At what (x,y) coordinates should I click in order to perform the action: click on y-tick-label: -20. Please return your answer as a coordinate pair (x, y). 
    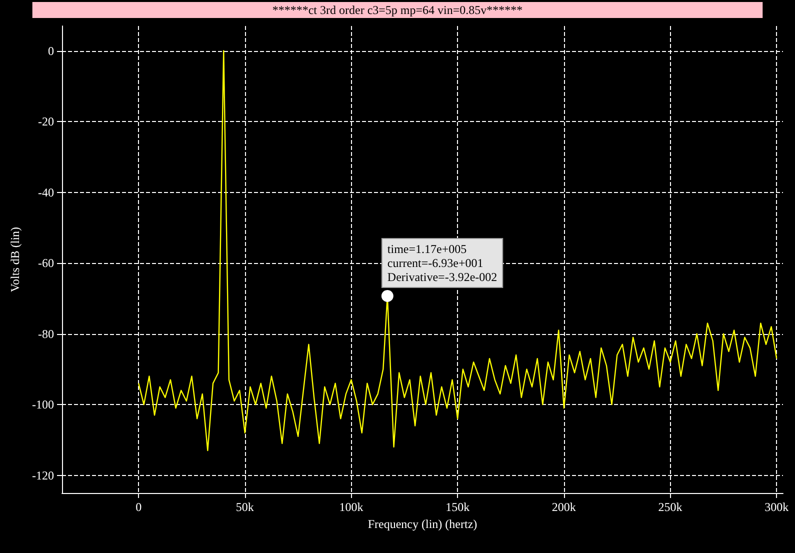
    Looking at the image, I should click on (46, 121).